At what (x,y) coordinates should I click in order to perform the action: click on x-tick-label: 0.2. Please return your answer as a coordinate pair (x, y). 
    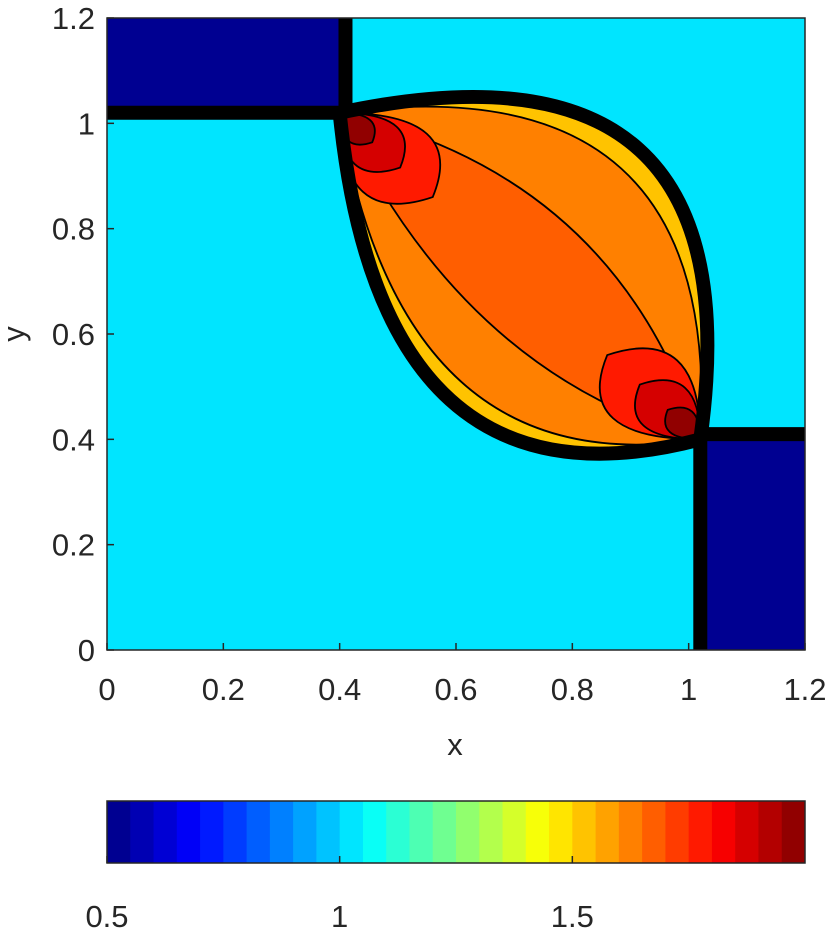
    Looking at the image, I should click on (223, 689).